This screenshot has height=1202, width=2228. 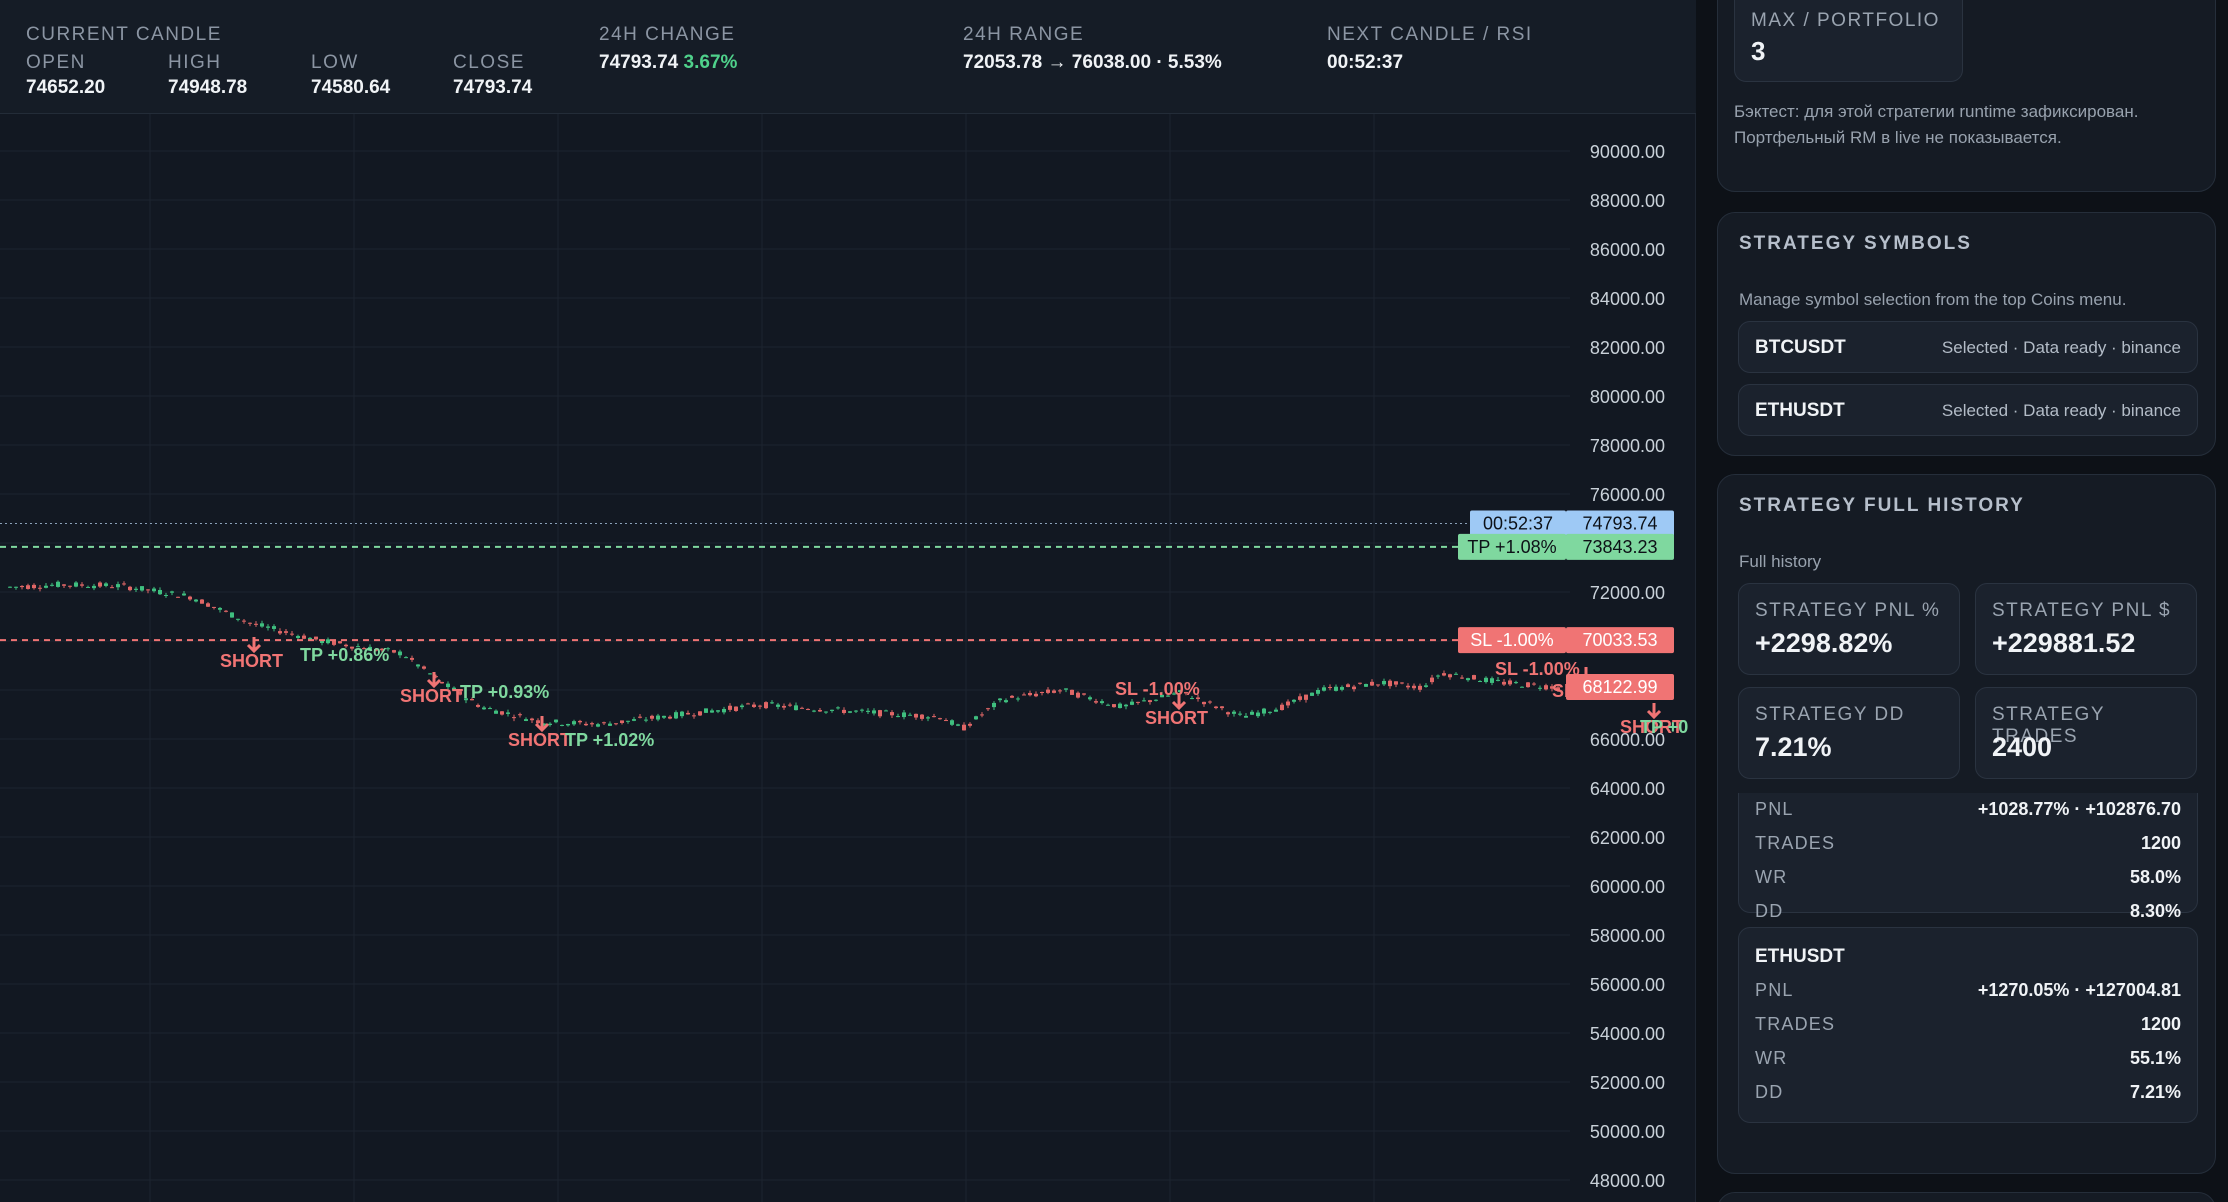 I want to click on sl-price-tag-bg, so click(x=1620, y=640).